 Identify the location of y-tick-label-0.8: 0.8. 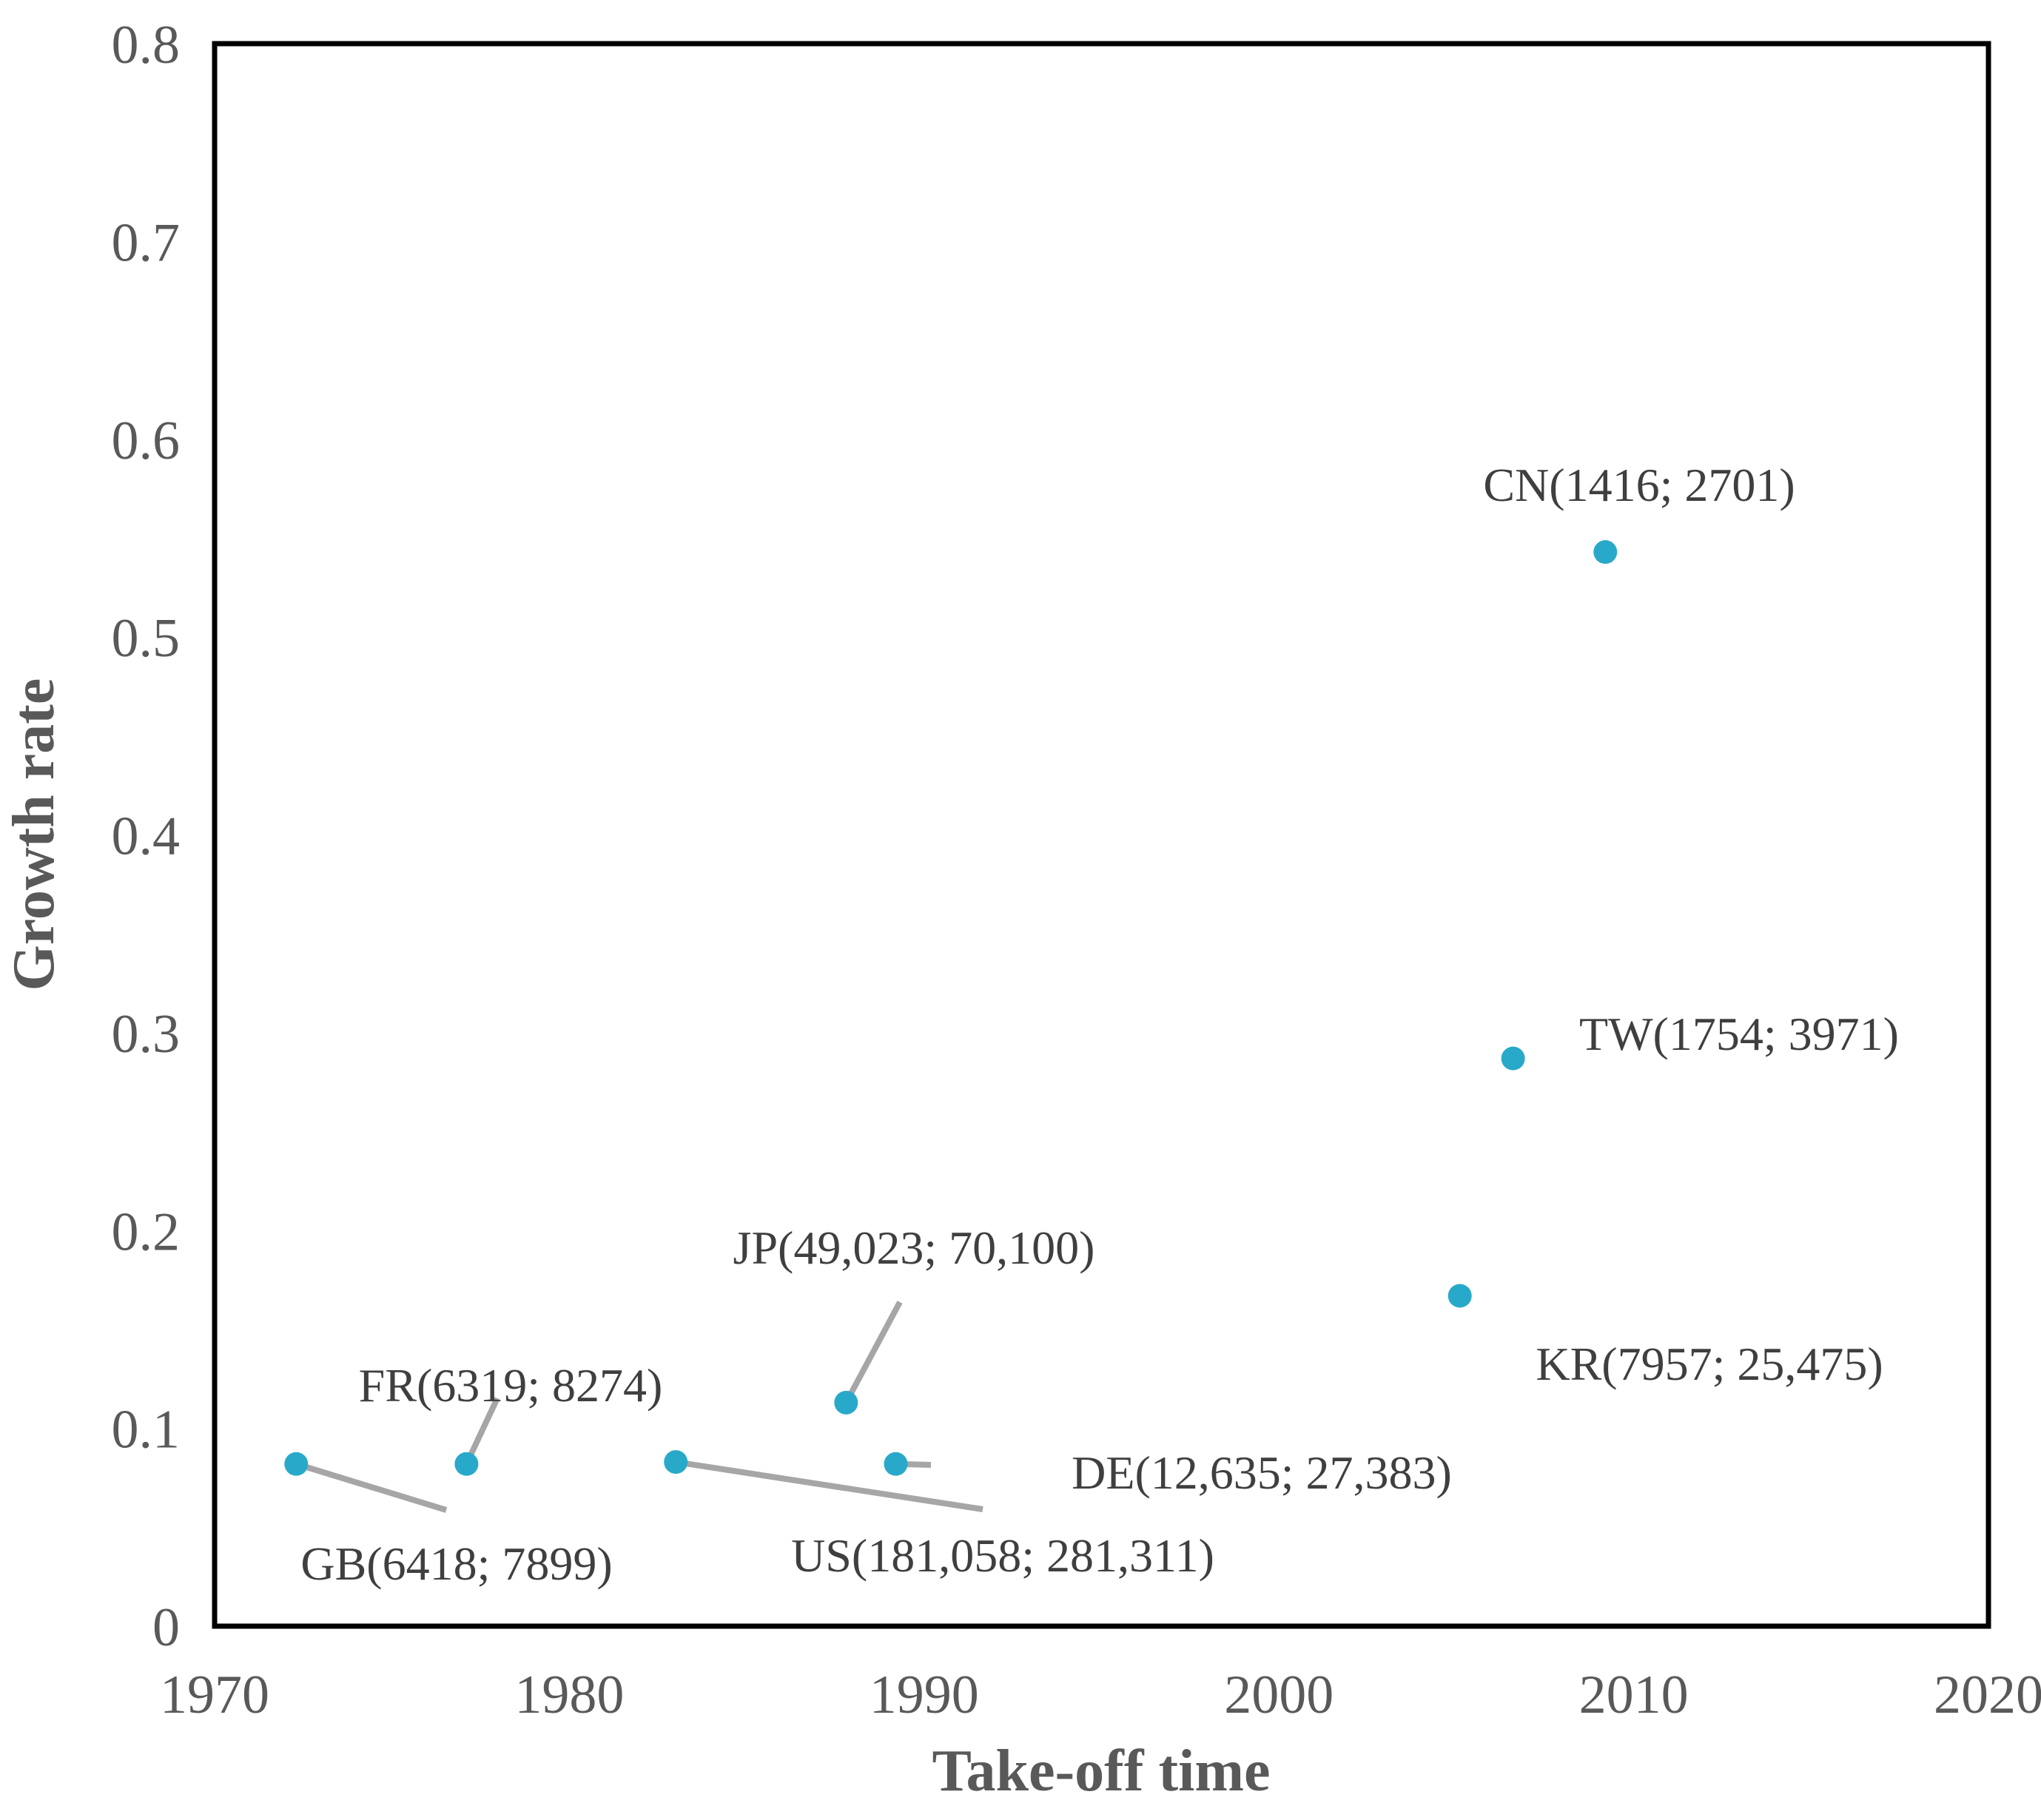
(146, 45).